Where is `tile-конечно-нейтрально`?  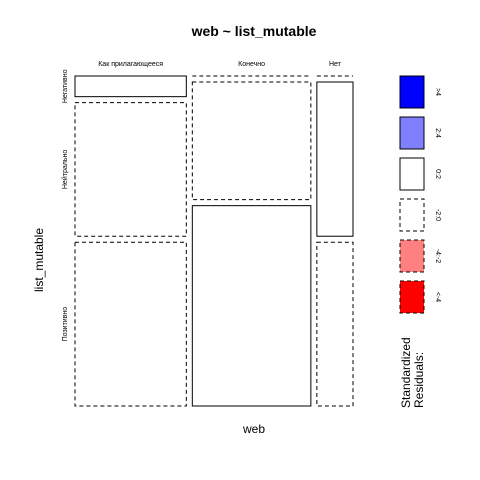 tile-конечно-нейтрально is located at coordinates (251, 141).